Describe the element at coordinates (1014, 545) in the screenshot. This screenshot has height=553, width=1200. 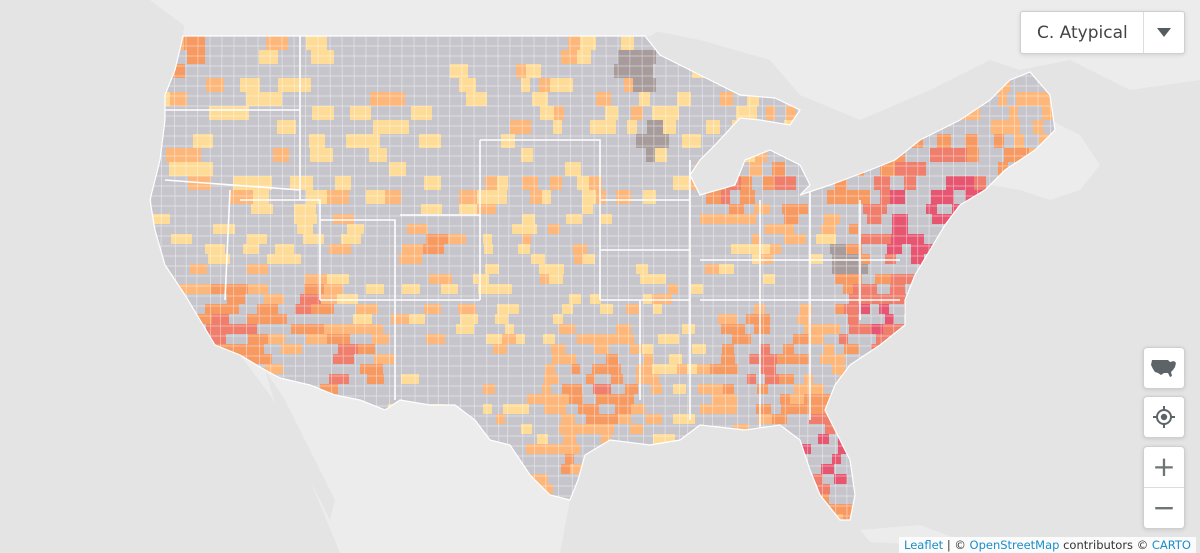
I see `openstreetmap-link: OpenStreetMap` at that location.